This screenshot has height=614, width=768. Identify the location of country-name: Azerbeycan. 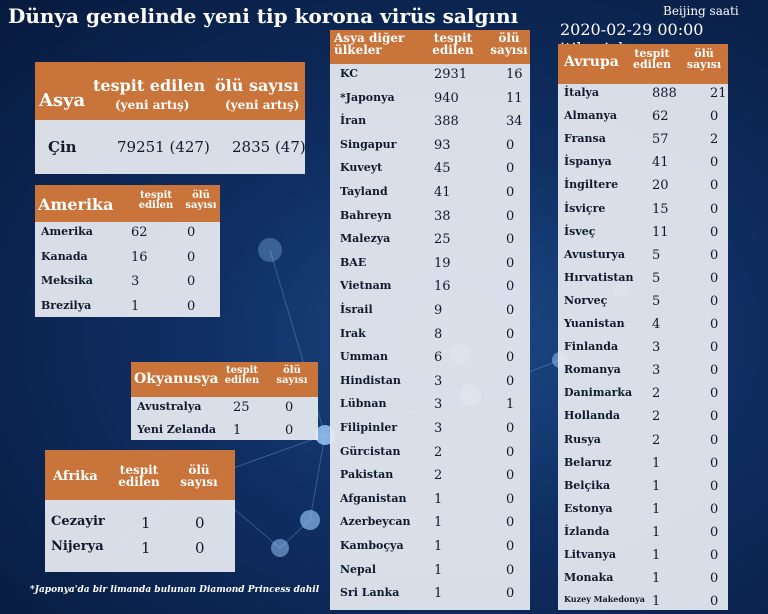
(375, 522).